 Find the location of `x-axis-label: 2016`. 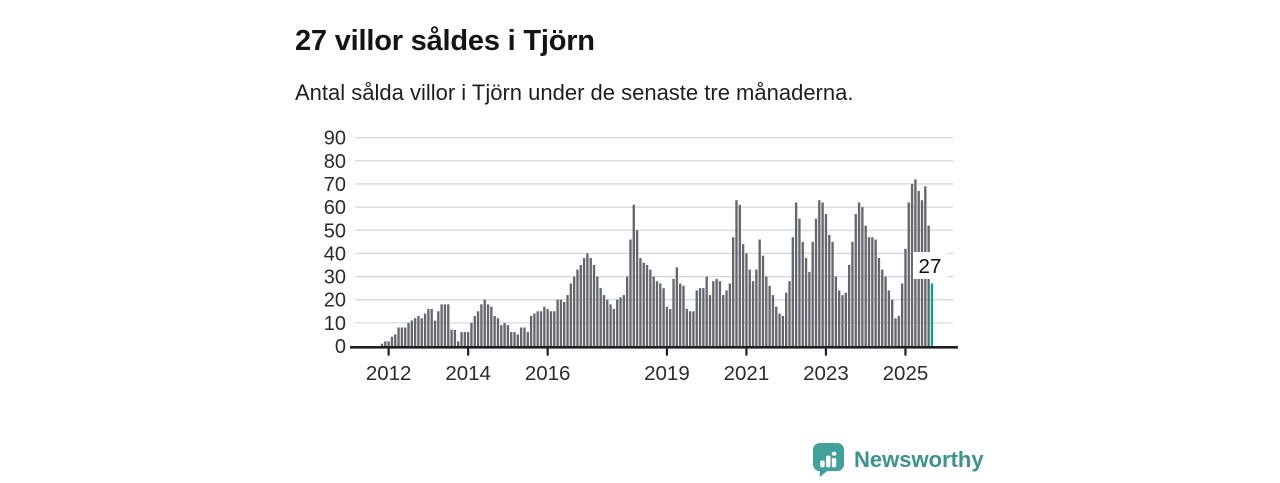

x-axis-label: 2016 is located at coordinates (548, 373).